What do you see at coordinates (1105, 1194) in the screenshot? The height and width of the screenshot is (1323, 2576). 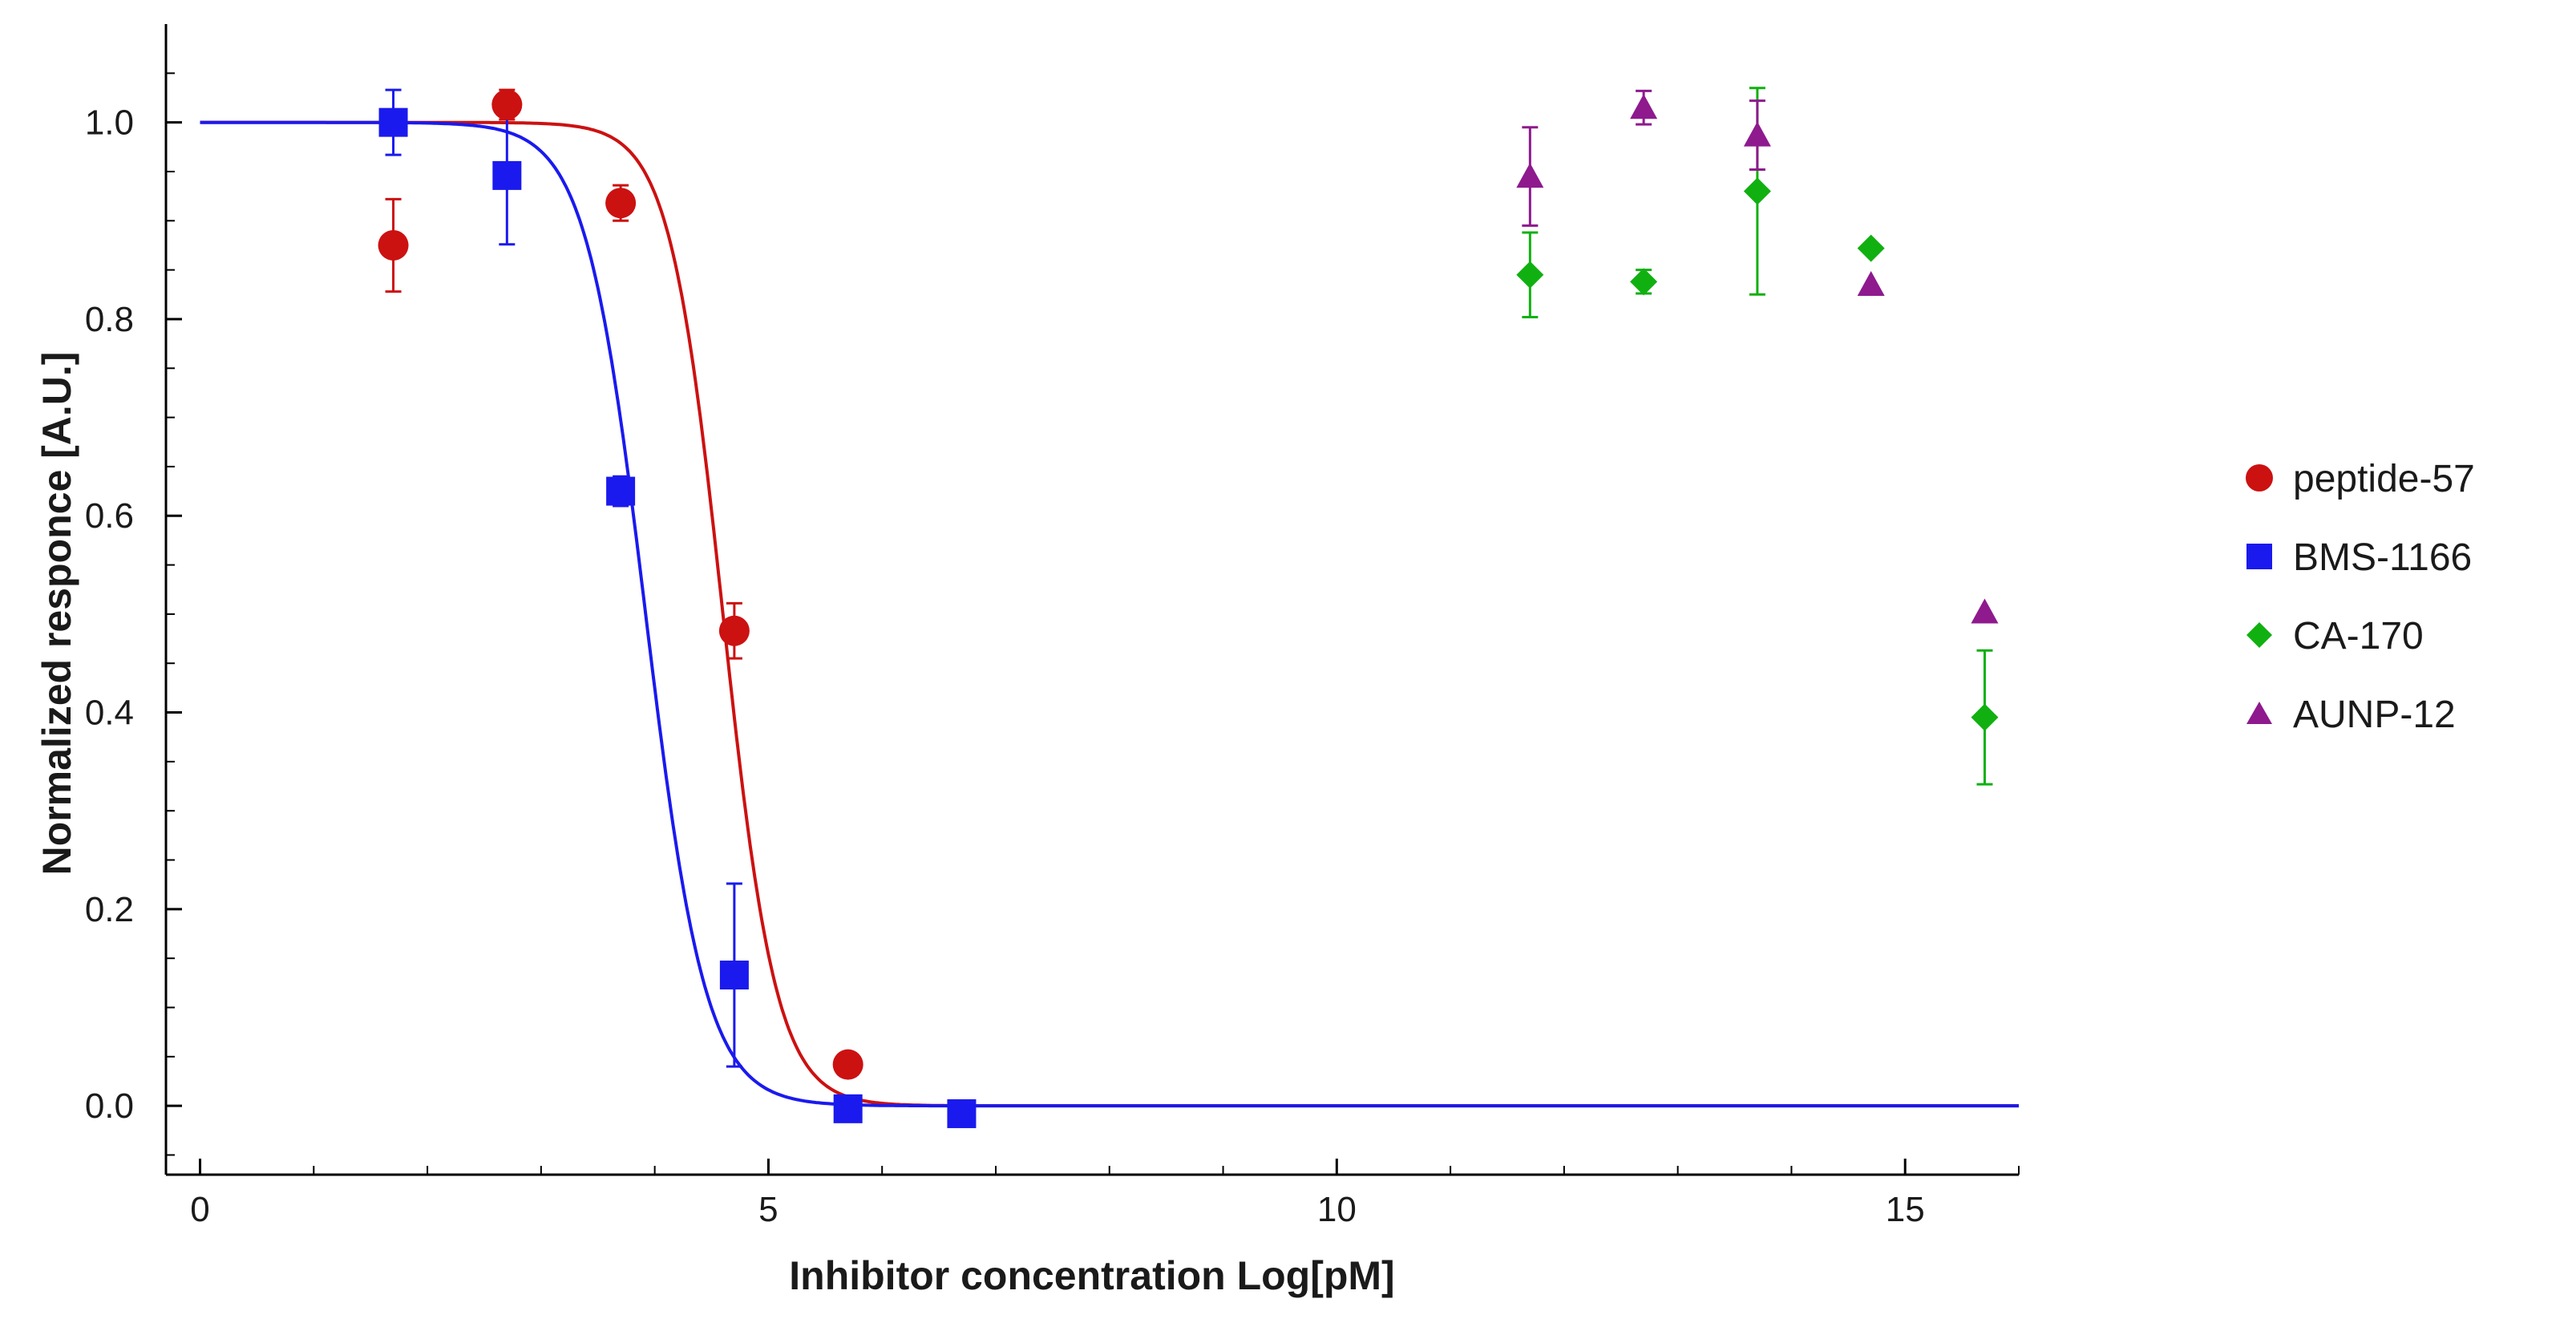 I see `x-ticks: 0 5 10 15` at bounding box center [1105, 1194].